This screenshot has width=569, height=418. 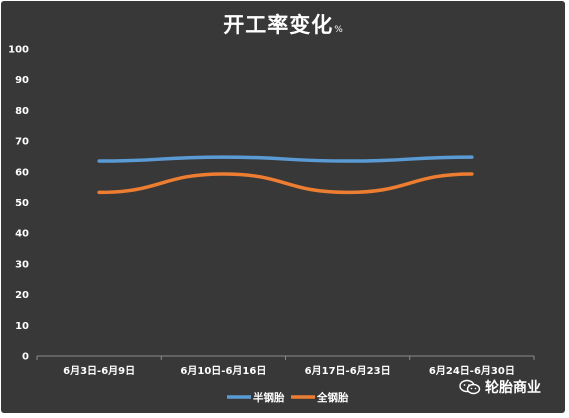 What do you see at coordinates (22, 264) in the screenshot?
I see `y-tick-label: 30` at bounding box center [22, 264].